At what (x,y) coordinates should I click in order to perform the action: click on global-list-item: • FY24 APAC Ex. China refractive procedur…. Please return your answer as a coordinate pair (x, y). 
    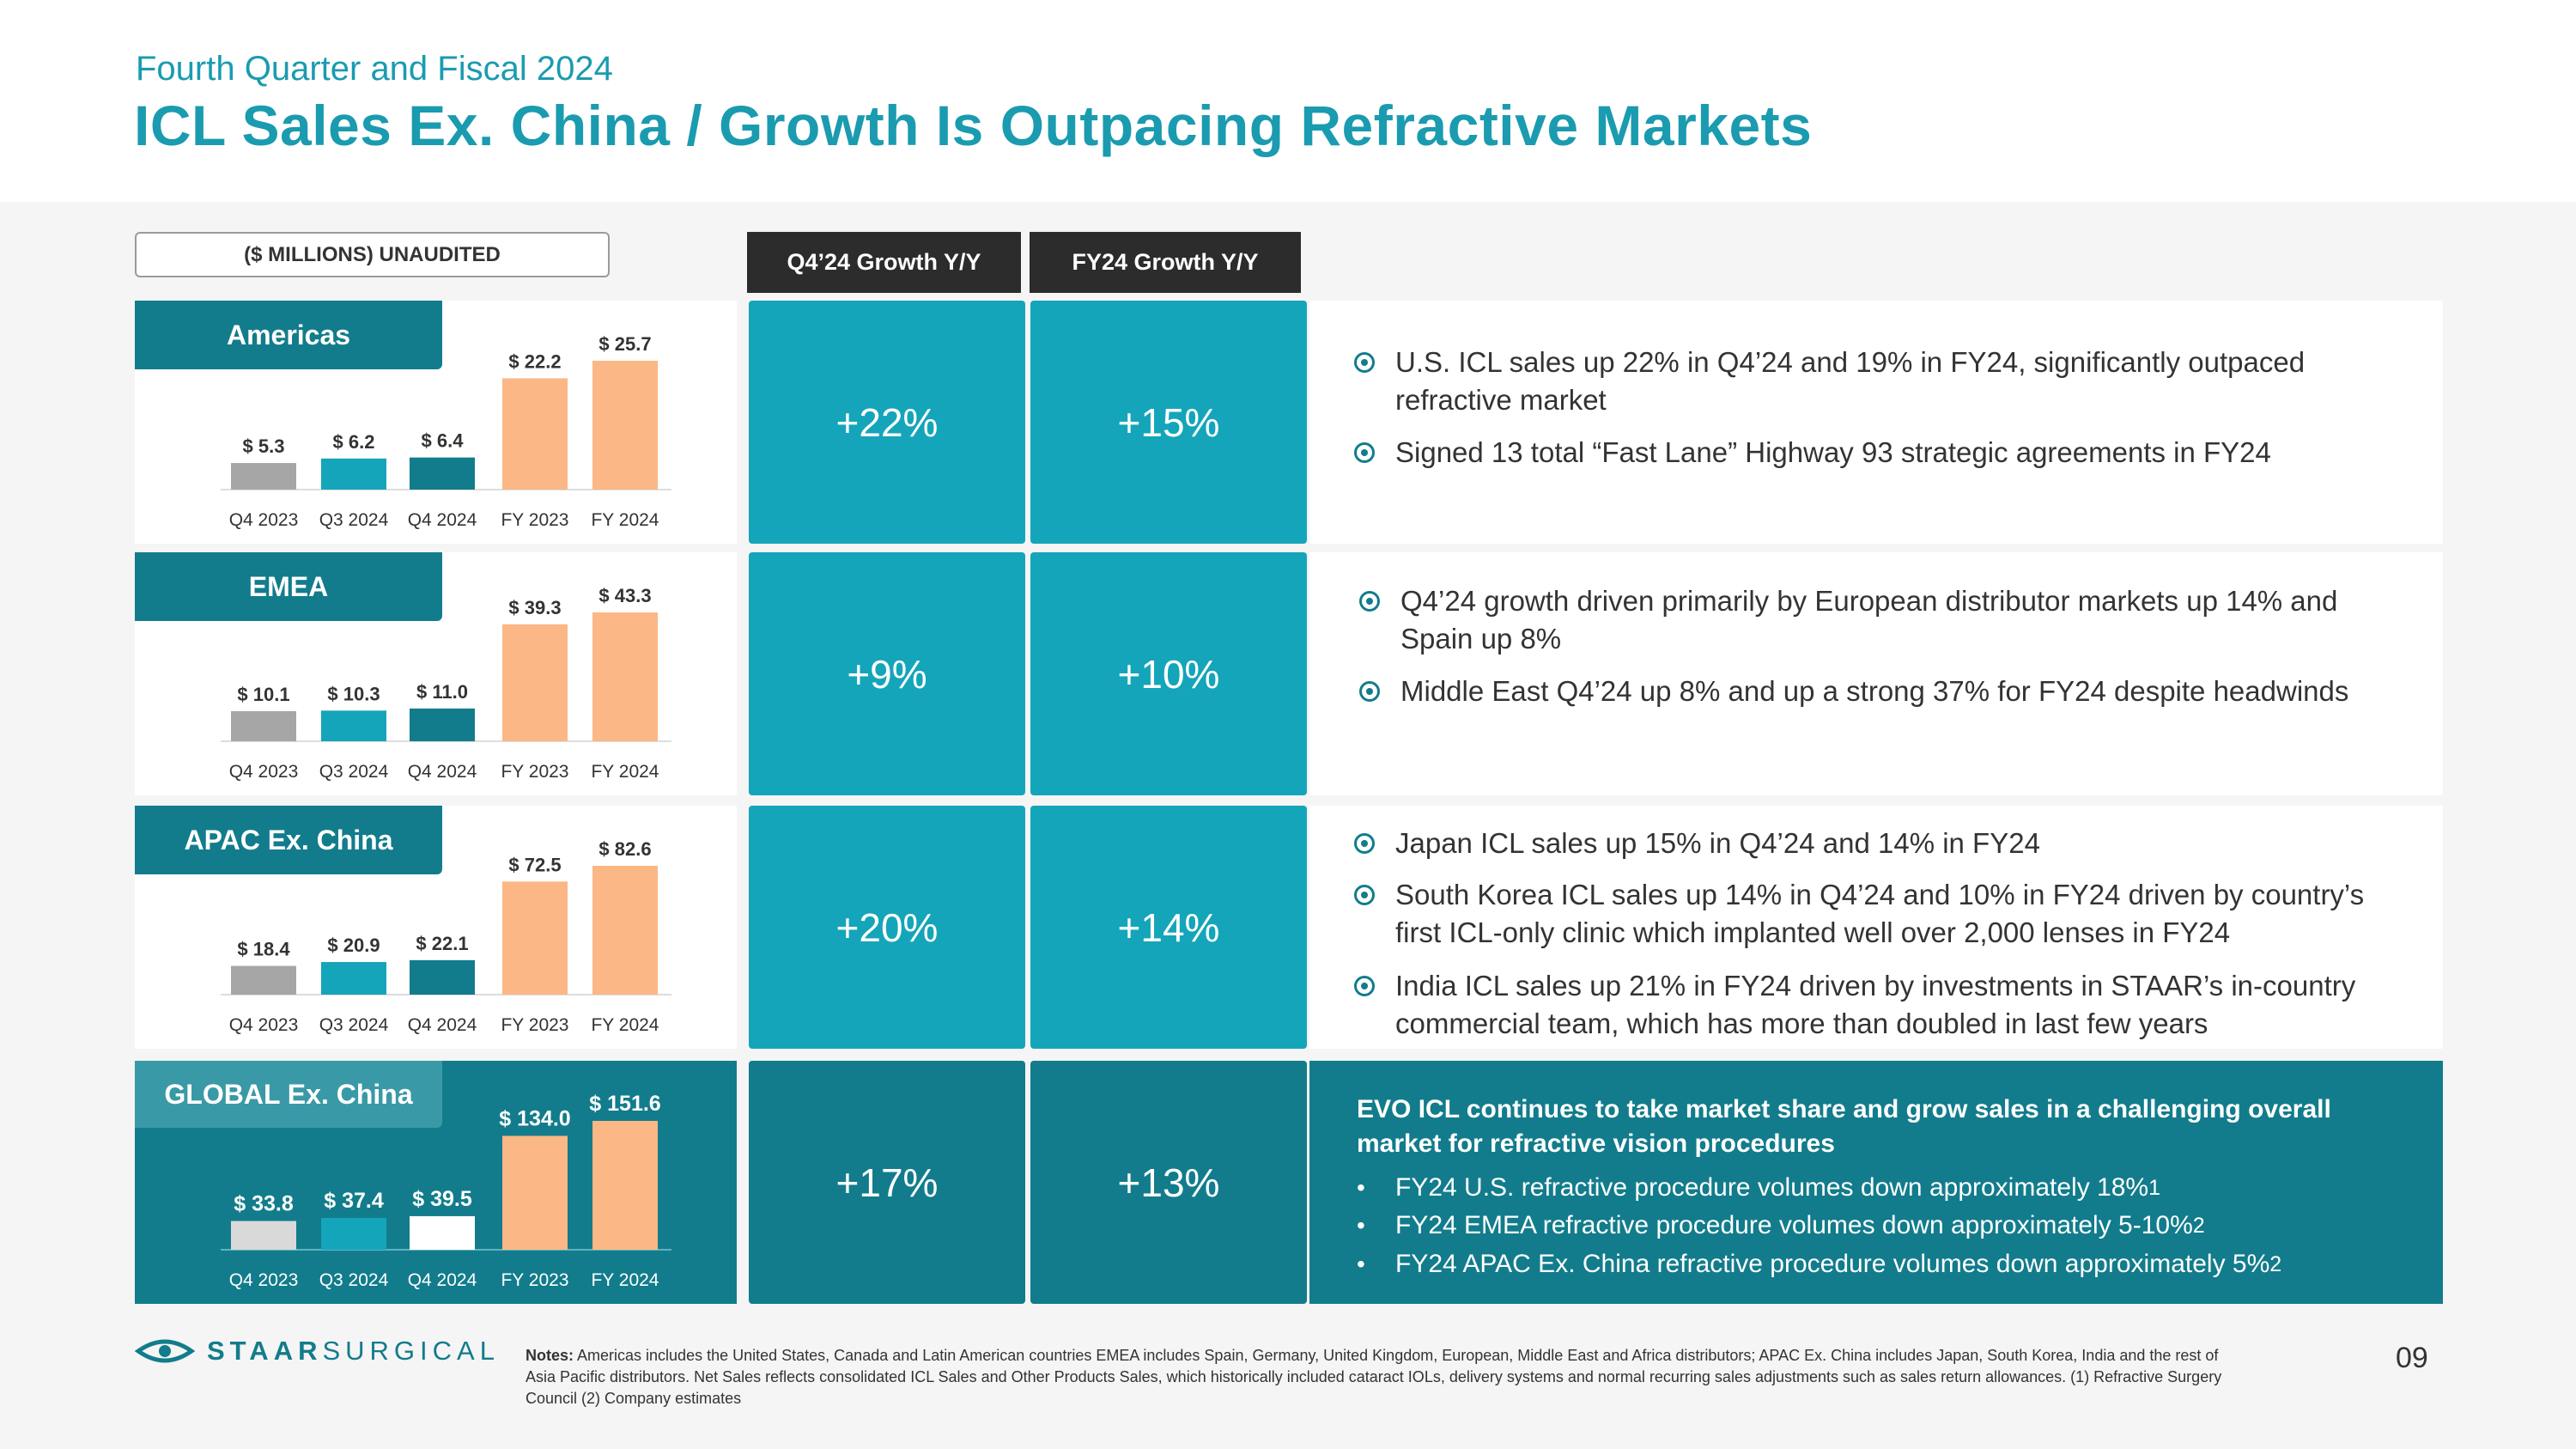
    Looking at the image, I should click on (1820, 1264).